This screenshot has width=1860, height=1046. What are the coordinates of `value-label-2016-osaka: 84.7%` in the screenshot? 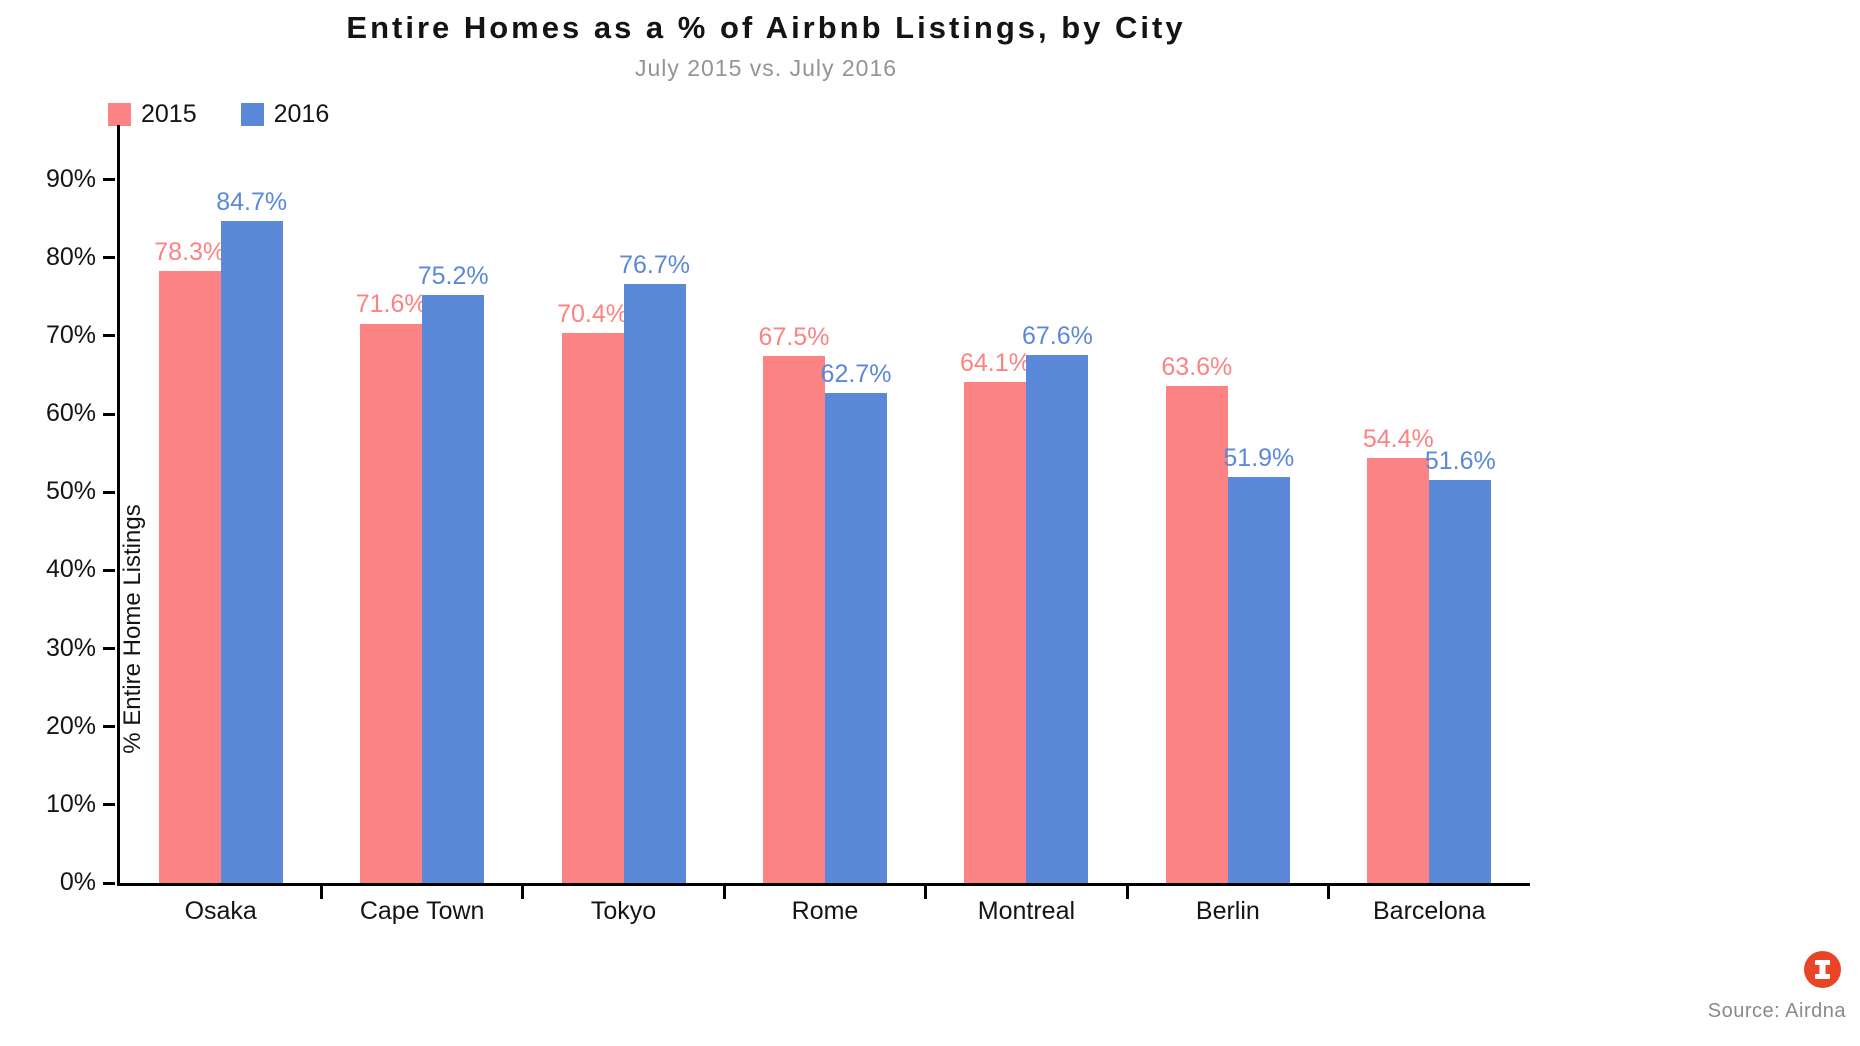 It's located at (252, 202).